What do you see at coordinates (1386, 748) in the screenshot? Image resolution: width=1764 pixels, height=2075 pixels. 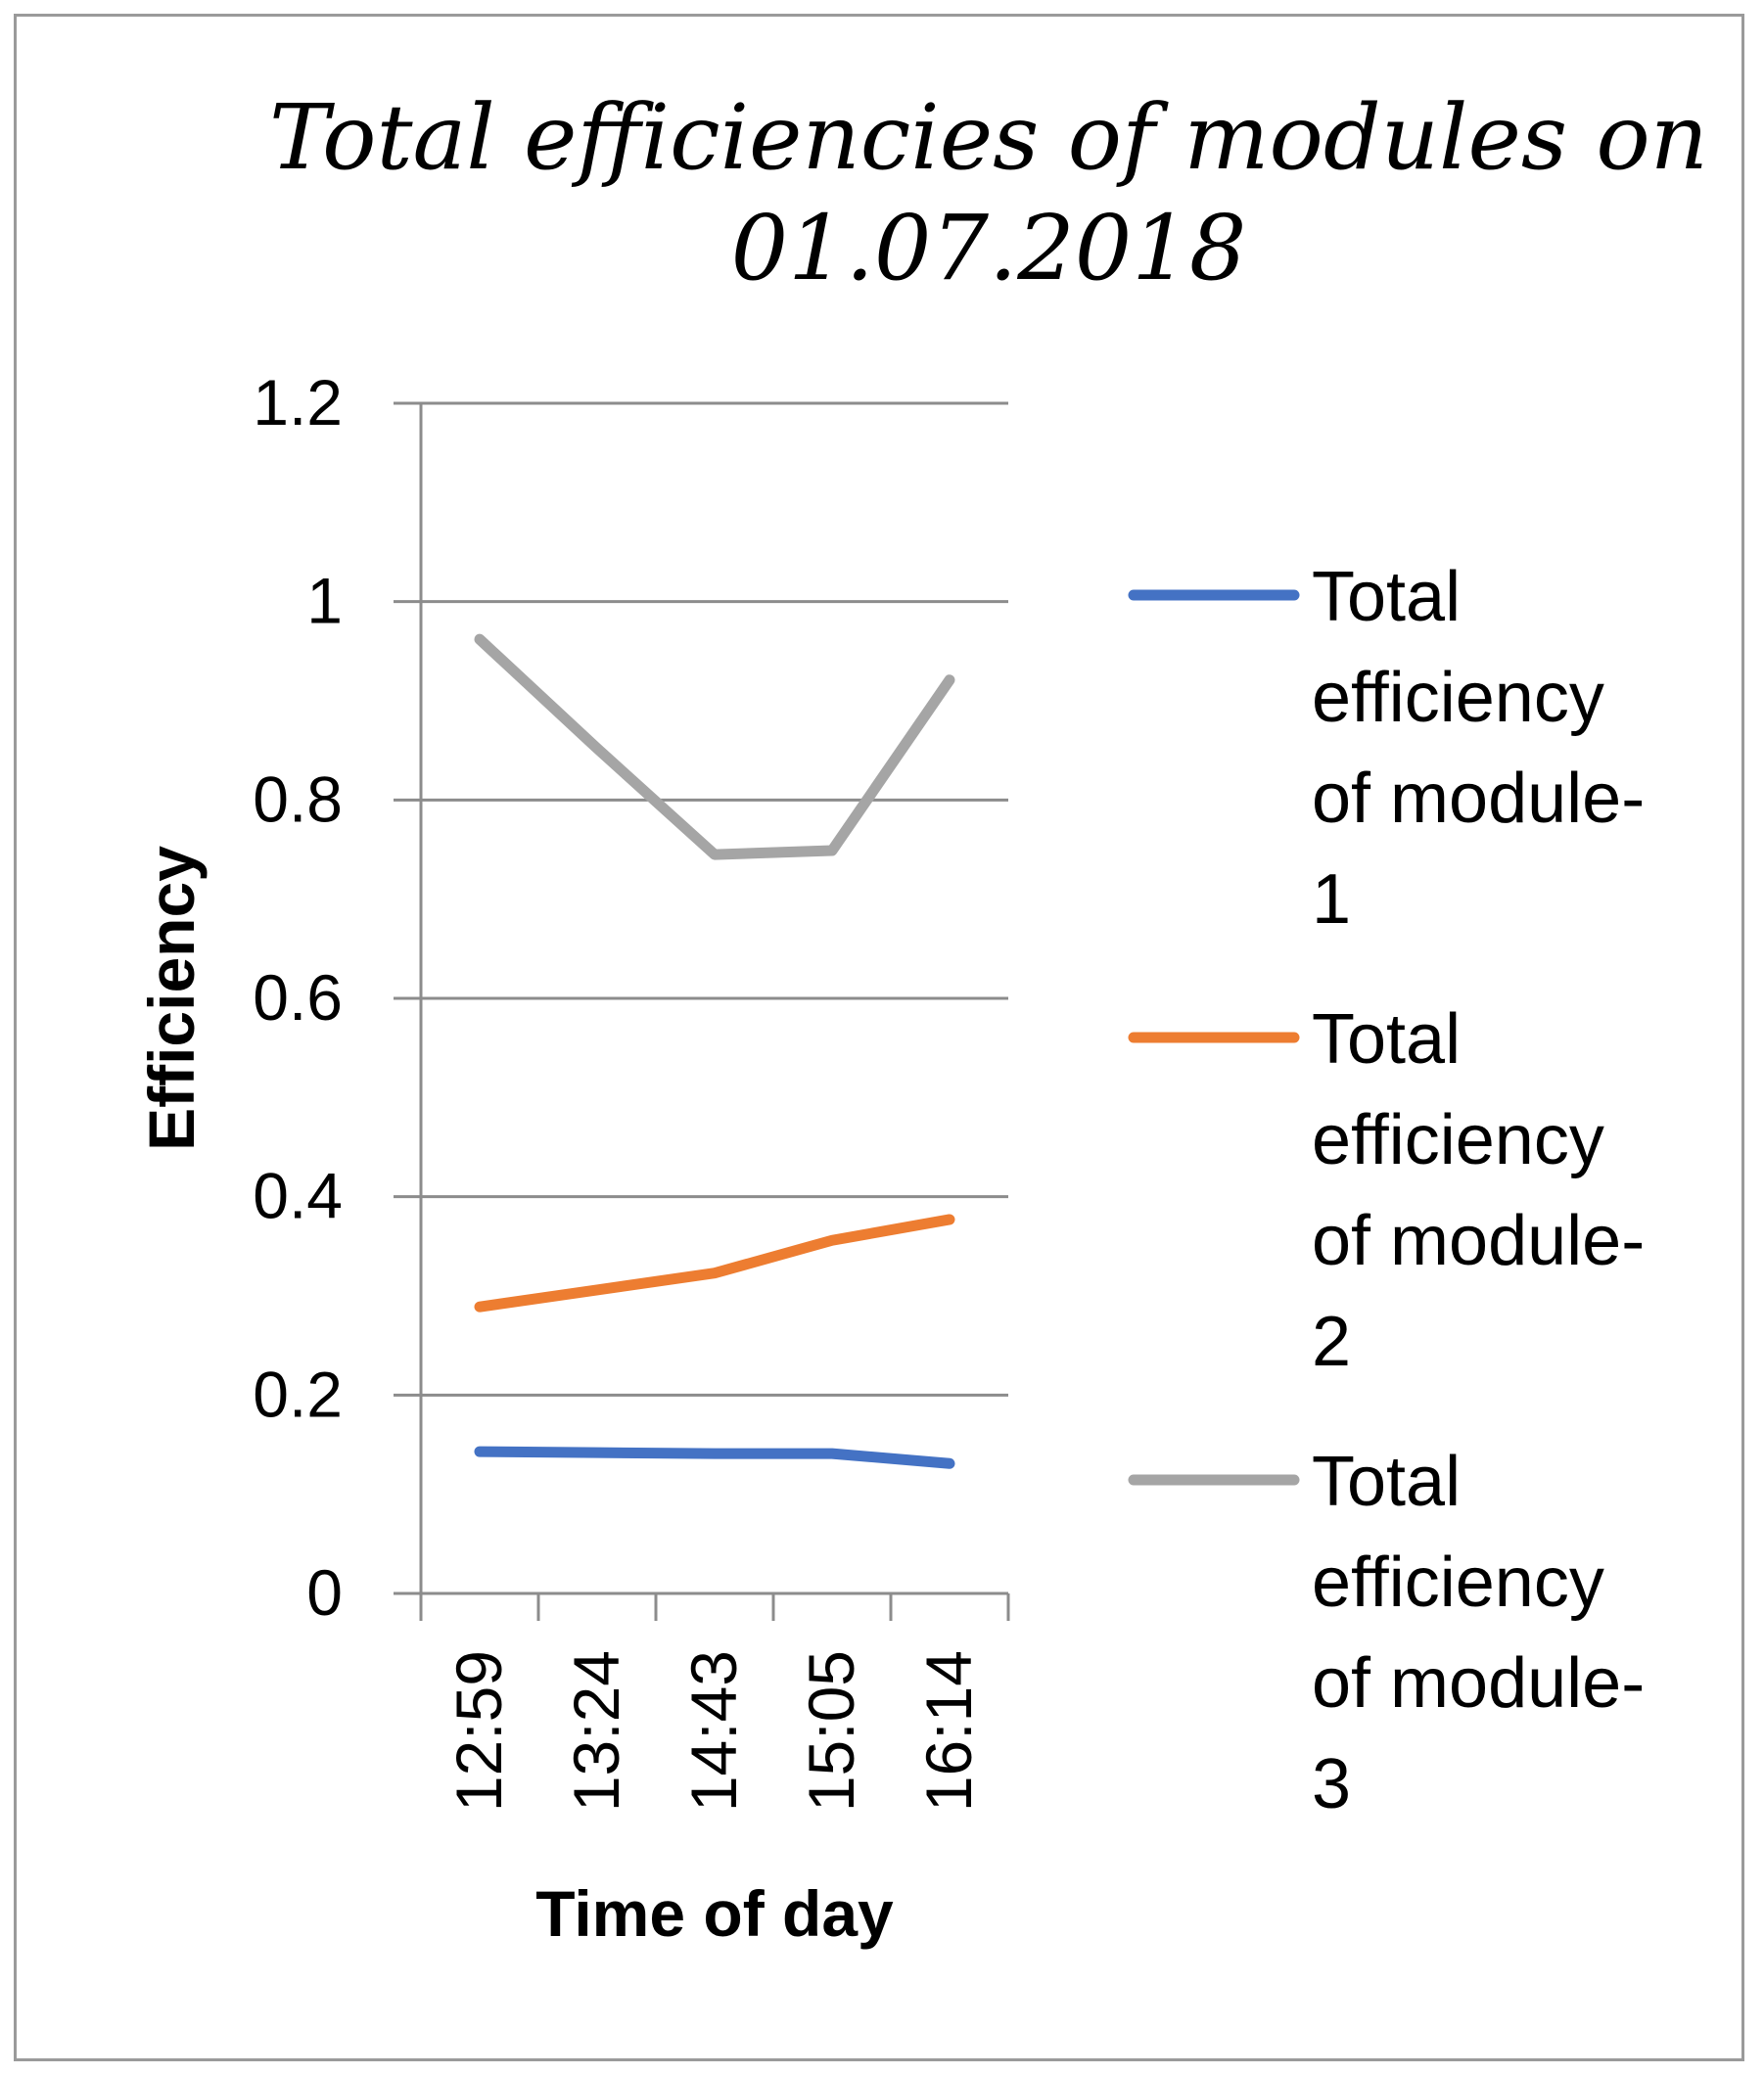 I see `legend-entry-module-1: Total efficiency of module- 1` at bounding box center [1386, 748].